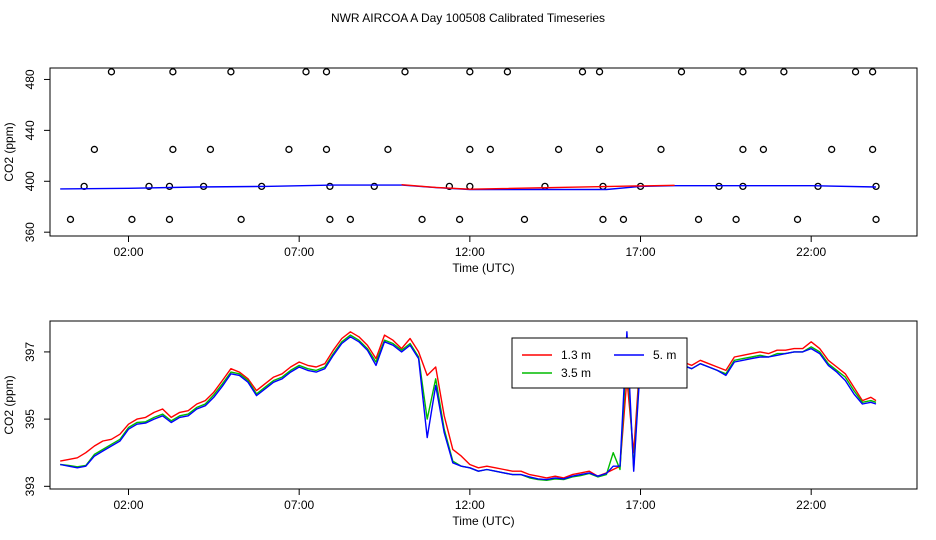 The image size is (936, 540). I want to click on legend: 1.3 m 3.5 m 5. m, so click(599, 363).